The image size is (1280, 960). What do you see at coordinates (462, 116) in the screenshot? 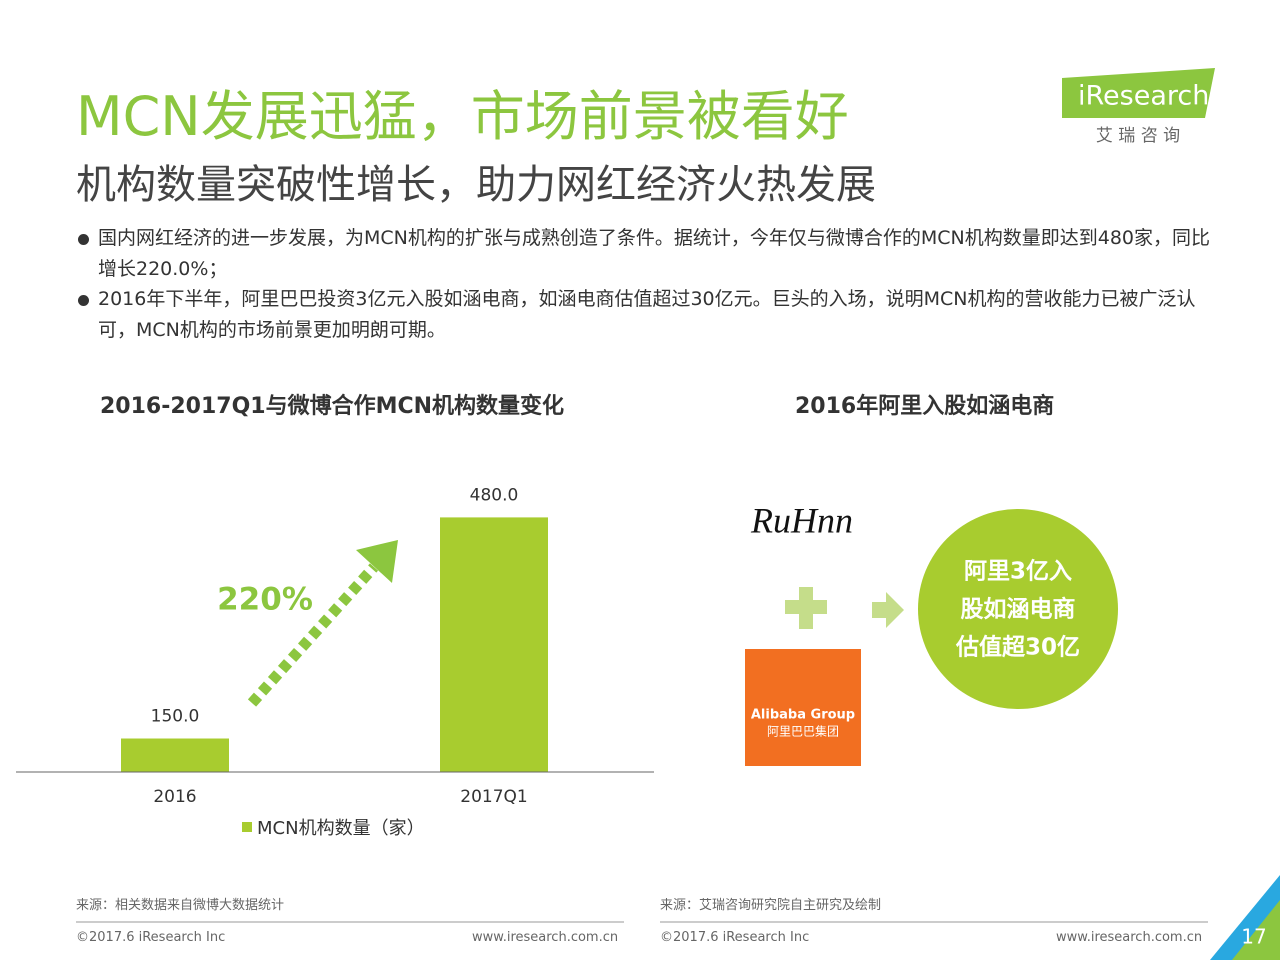
I see `title: MCN发展迅猛，市场前景被看好` at bounding box center [462, 116].